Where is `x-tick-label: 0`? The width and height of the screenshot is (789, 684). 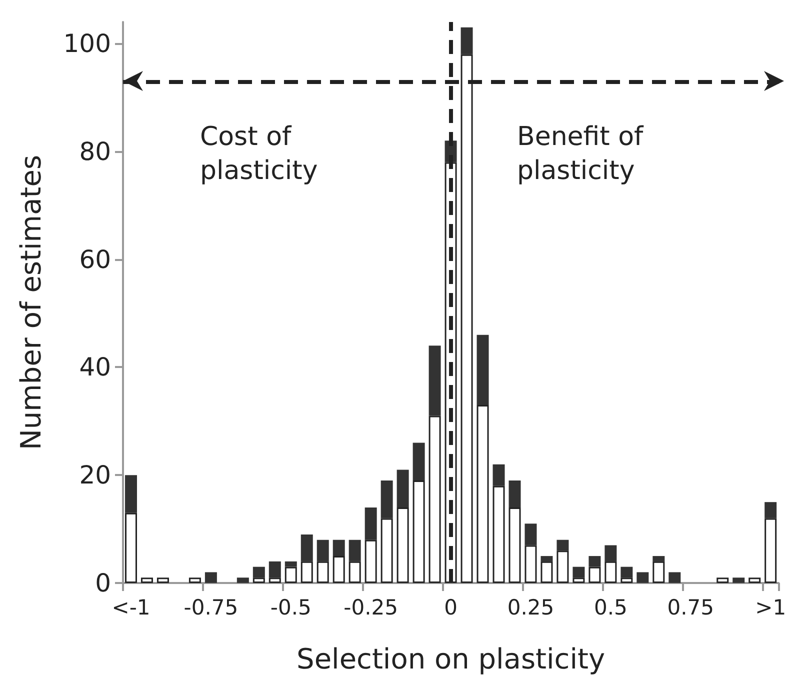 x-tick-label: 0 is located at coordinates (451, 608).